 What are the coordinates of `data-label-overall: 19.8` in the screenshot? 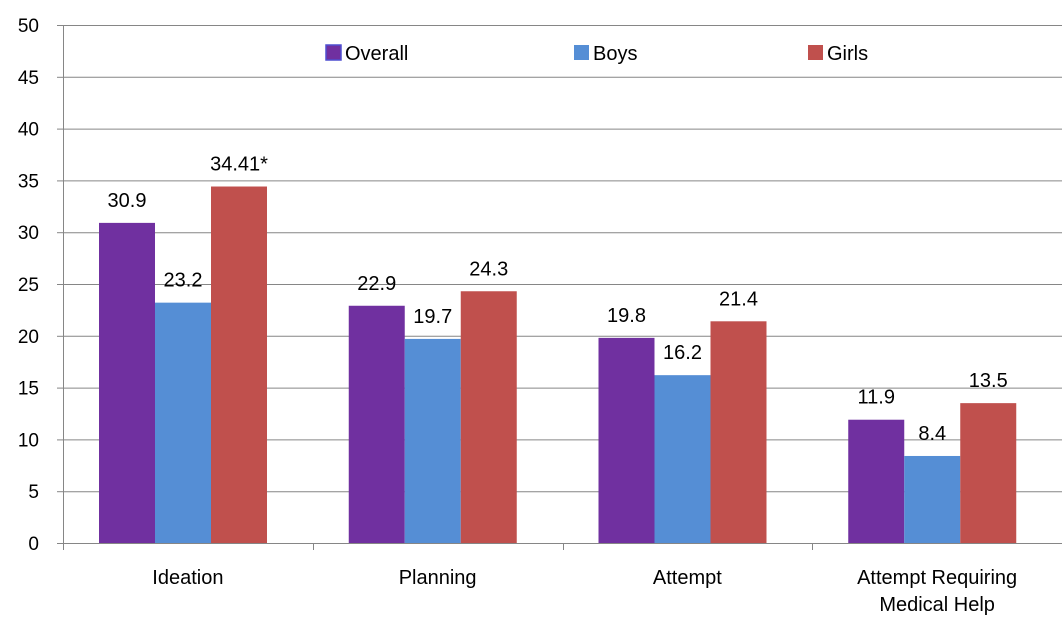 It's located at (626, 316).